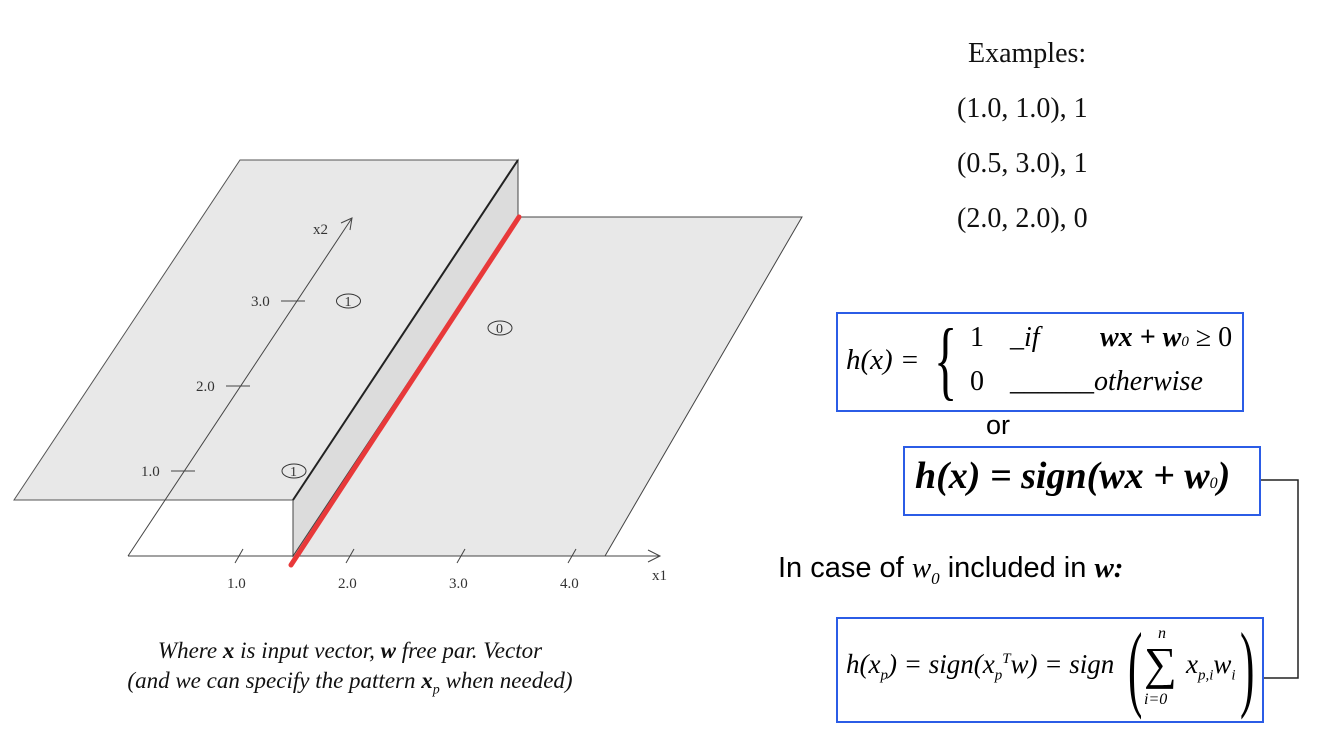  Describe the element at coordinates (1106, 381) in the screenshot. I see `case2-otherwise: ______otherwise` at that location.